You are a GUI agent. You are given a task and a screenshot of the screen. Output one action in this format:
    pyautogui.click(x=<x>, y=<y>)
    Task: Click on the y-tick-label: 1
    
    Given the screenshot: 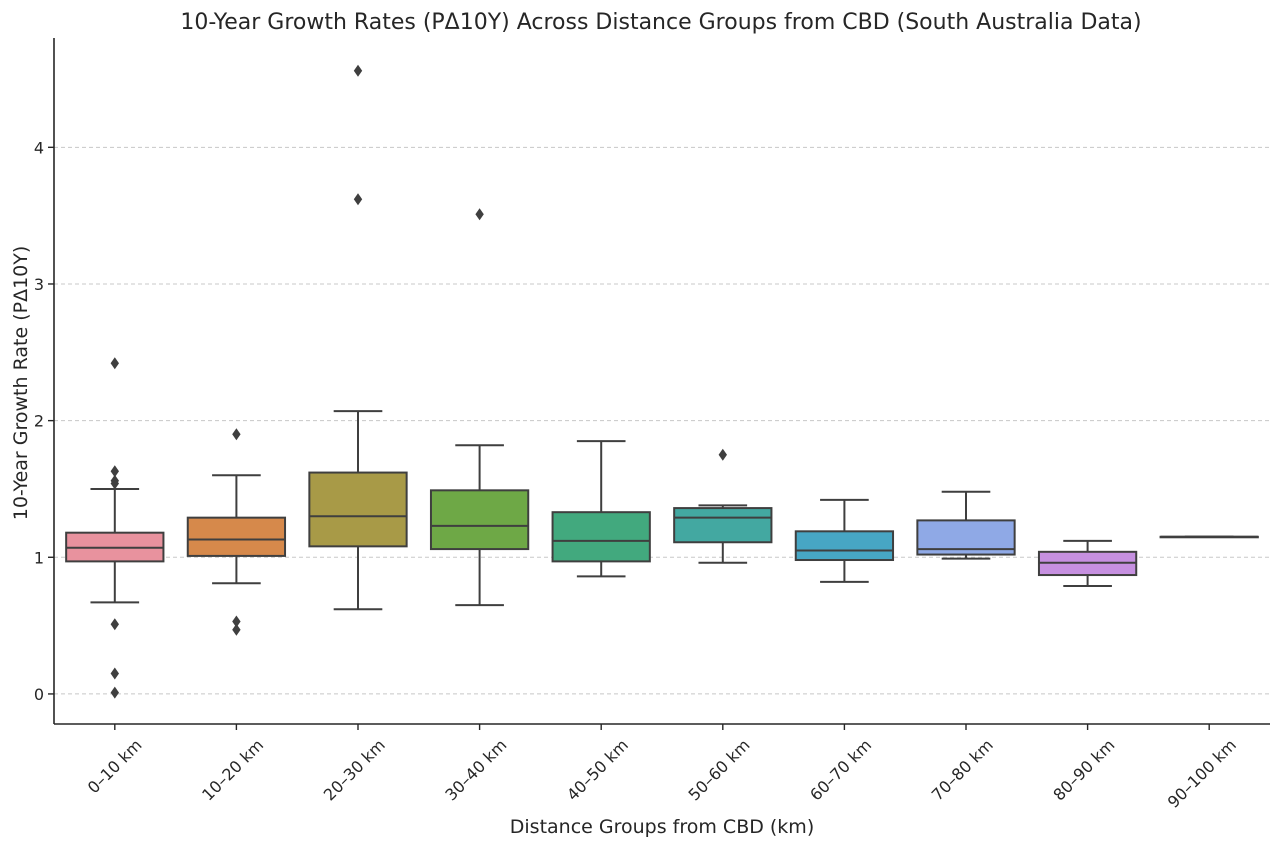 What is the action you would take?
    pyautogui.click(x=39, y=557)
    